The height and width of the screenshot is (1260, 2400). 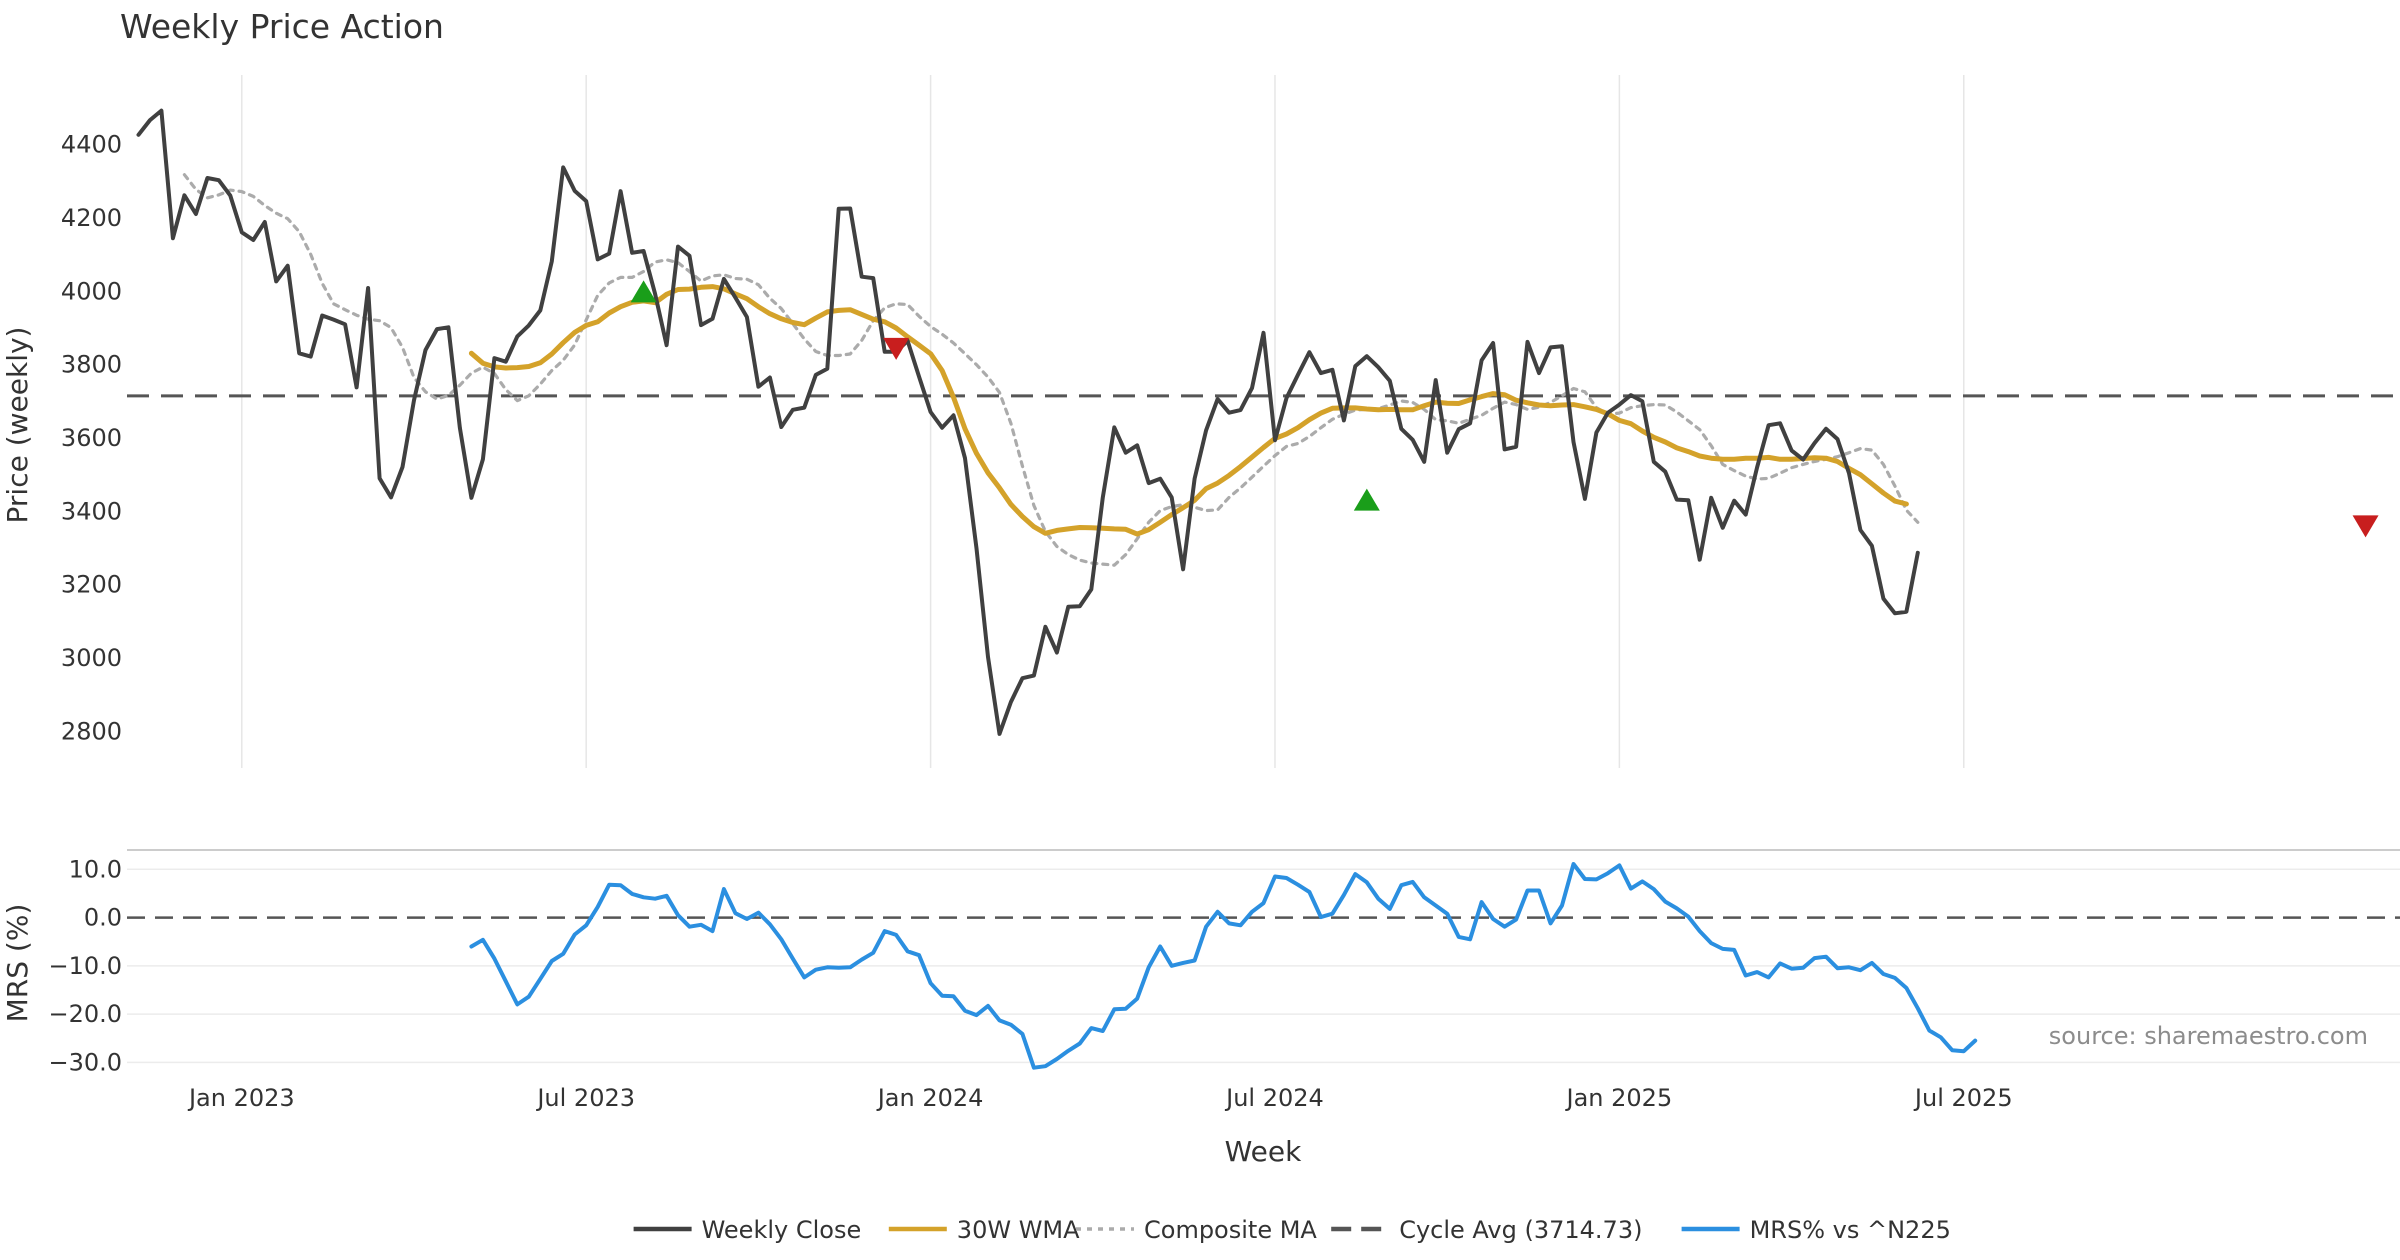 I want to click on price-y-tick-label: 3200, so click(x=91, y=585).